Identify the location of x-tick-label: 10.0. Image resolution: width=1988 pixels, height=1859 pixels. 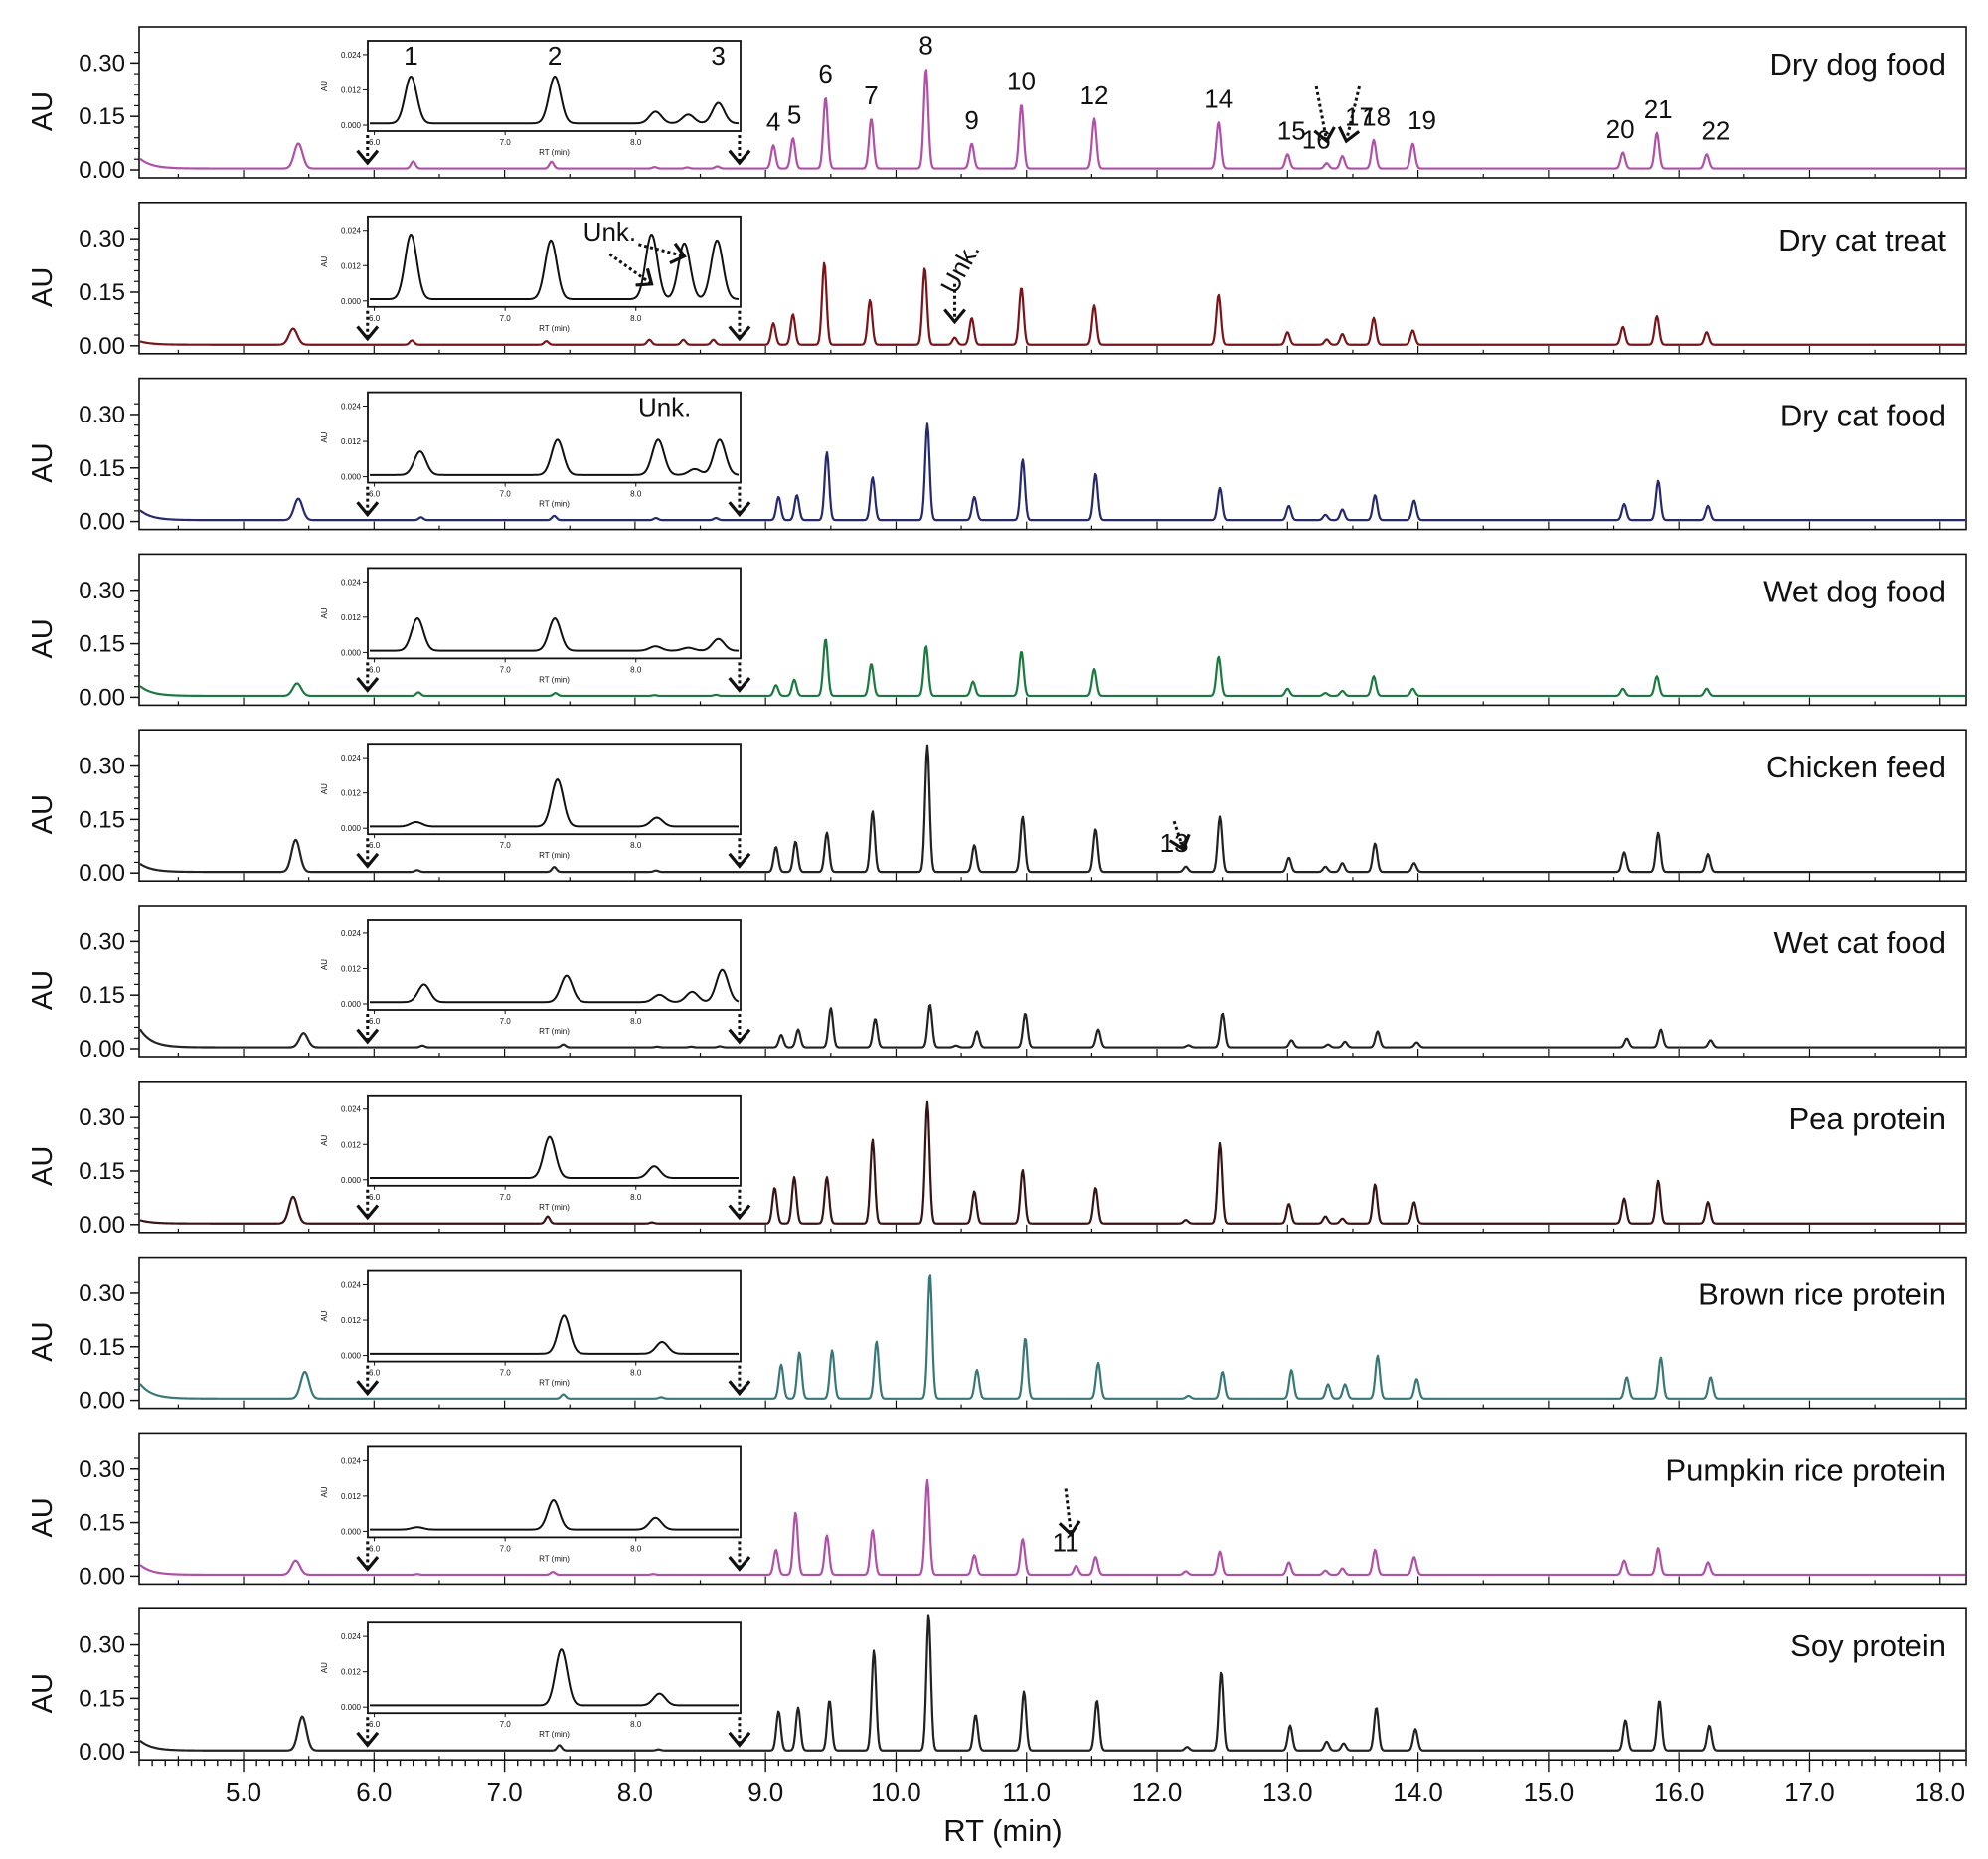
(896, 1792).